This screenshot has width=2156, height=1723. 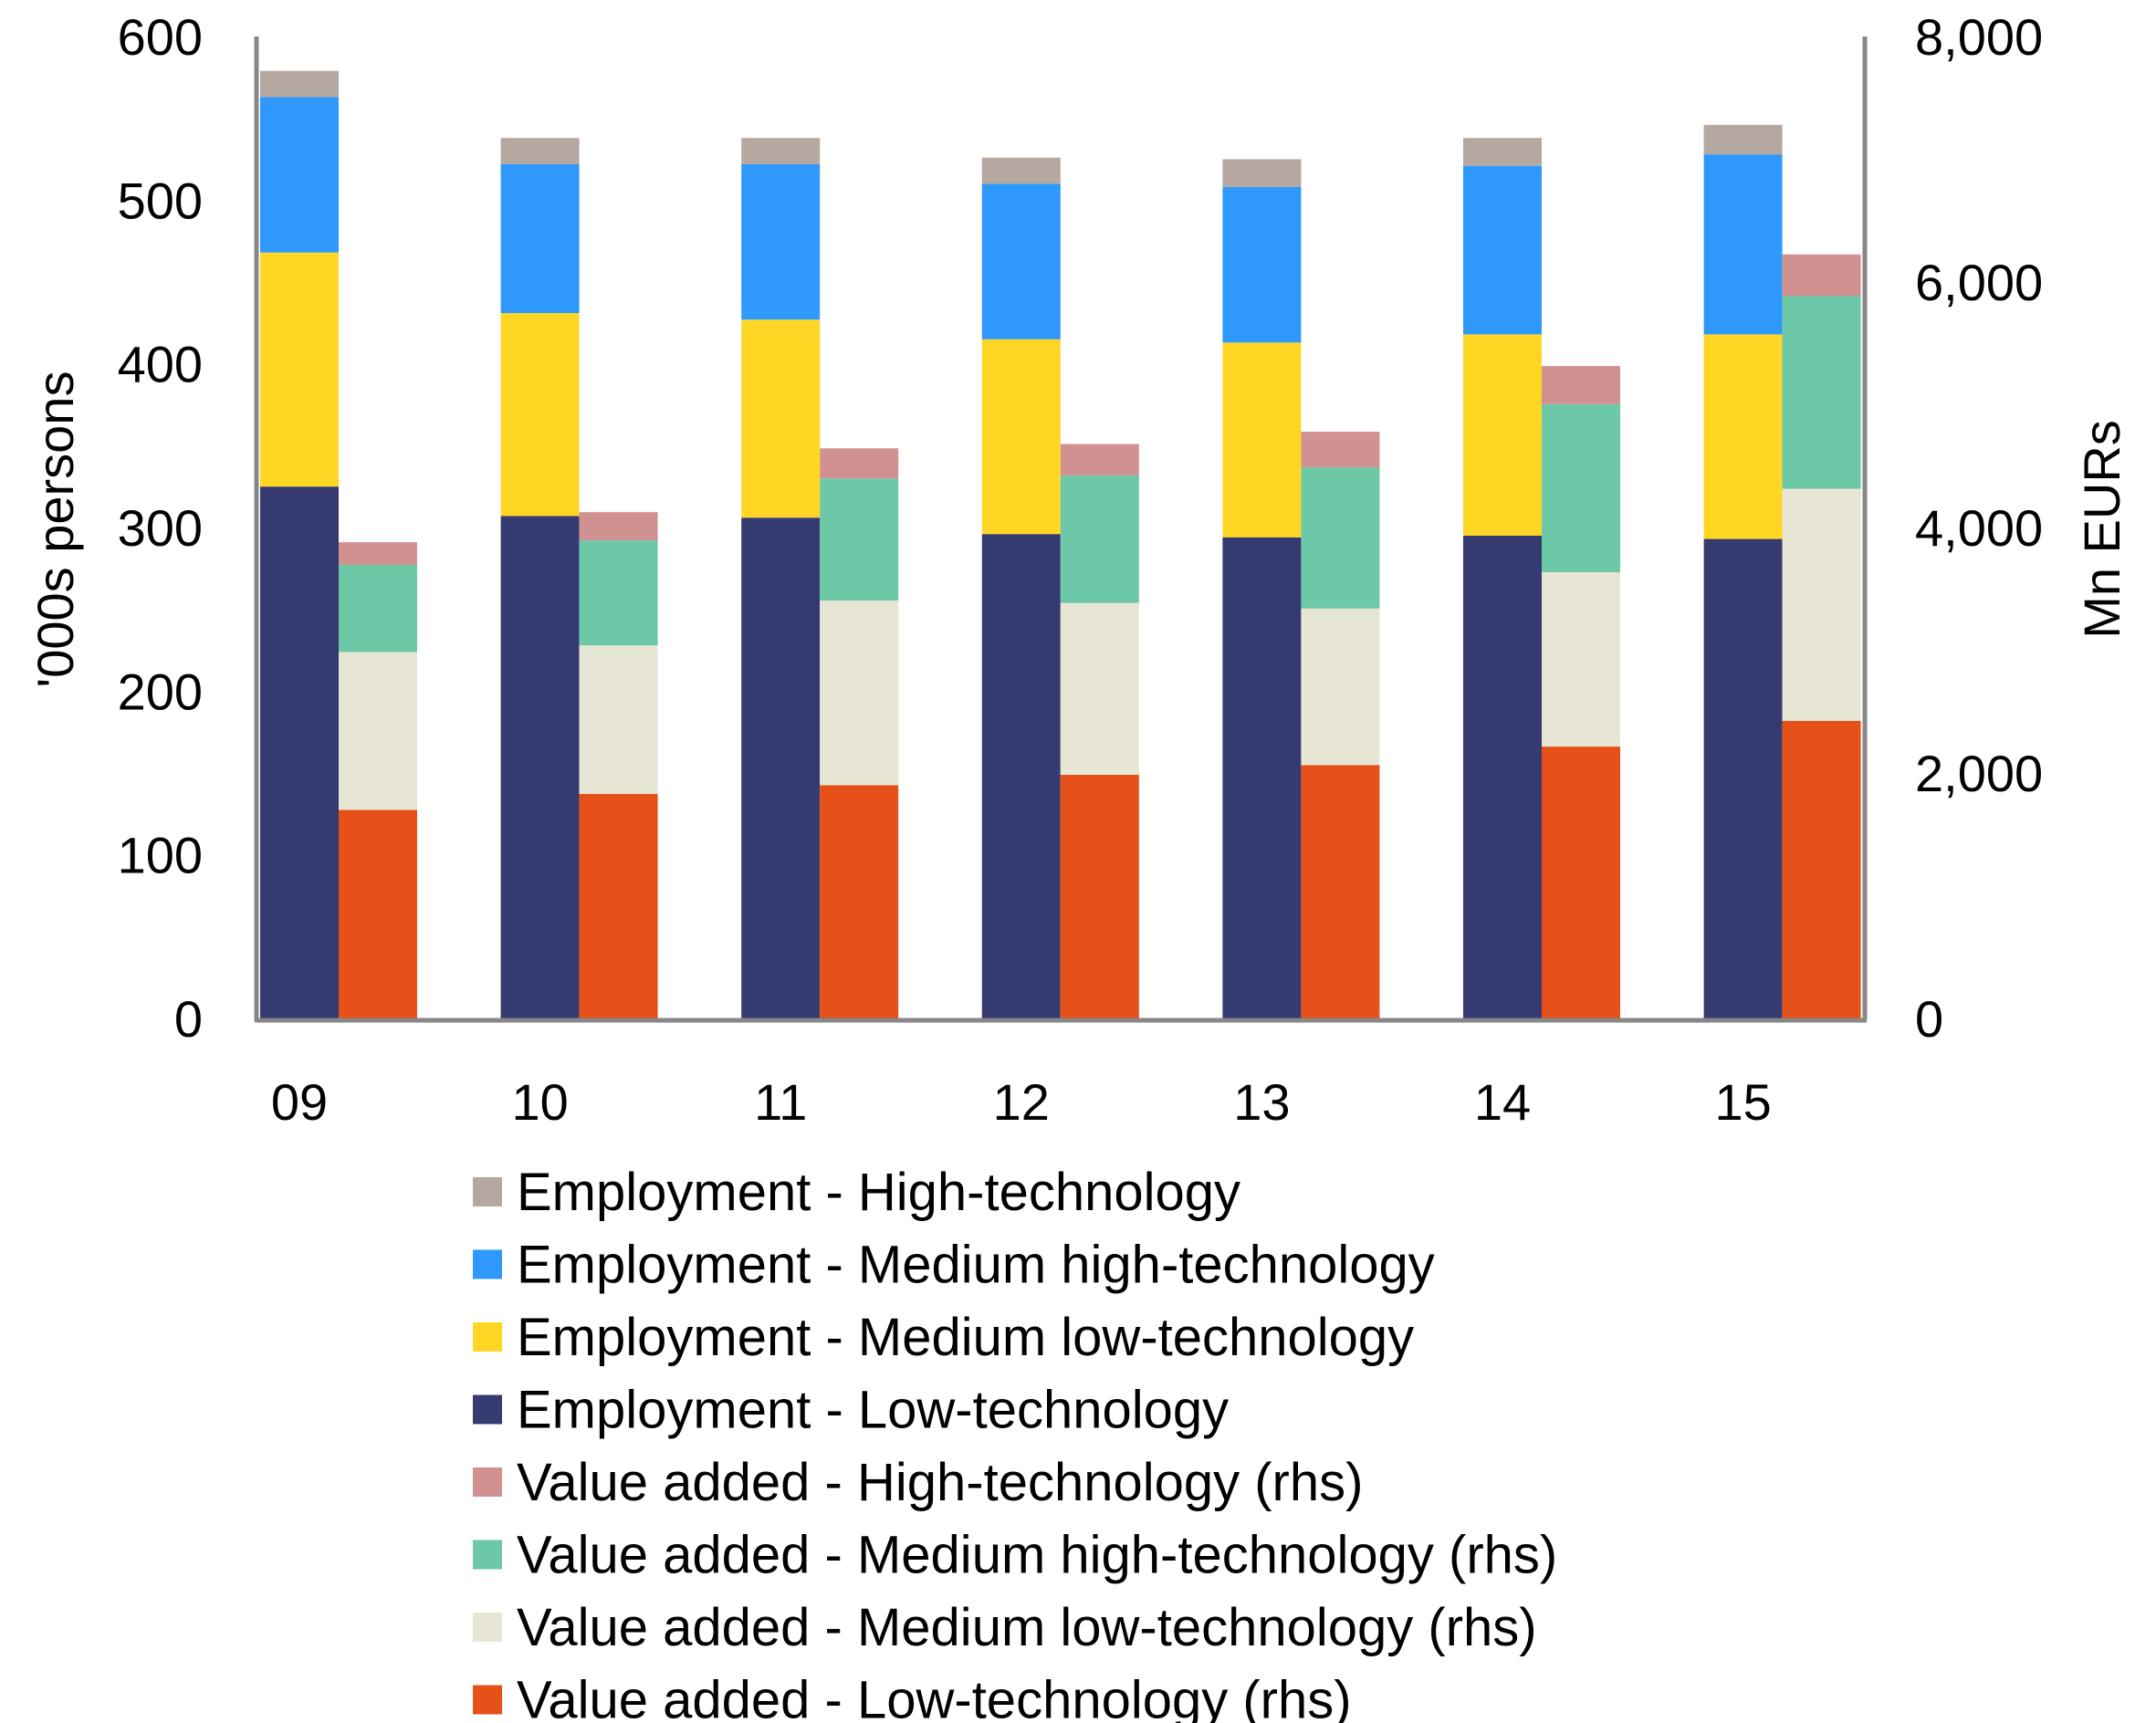 I want to click on left-tick-label: 0, so click(x=188, y=1019).